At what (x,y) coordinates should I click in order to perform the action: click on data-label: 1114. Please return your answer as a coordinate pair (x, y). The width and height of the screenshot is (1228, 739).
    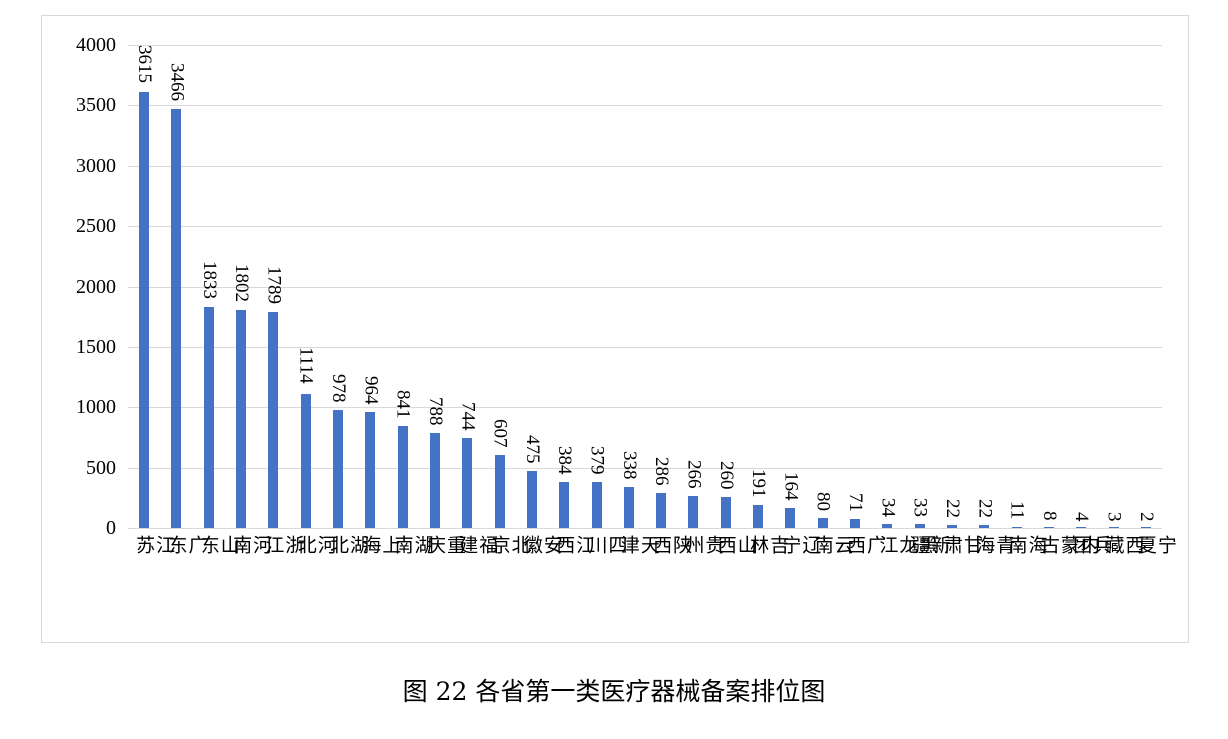
    Looking at the image, I should click on (306, 366).